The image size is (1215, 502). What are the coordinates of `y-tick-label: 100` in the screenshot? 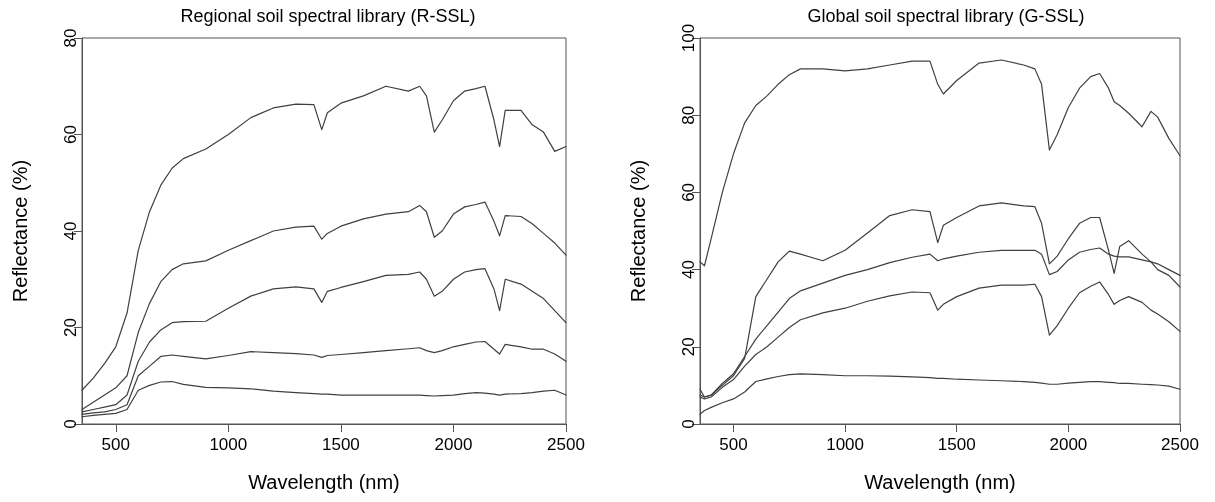 It's located at (688, 38).